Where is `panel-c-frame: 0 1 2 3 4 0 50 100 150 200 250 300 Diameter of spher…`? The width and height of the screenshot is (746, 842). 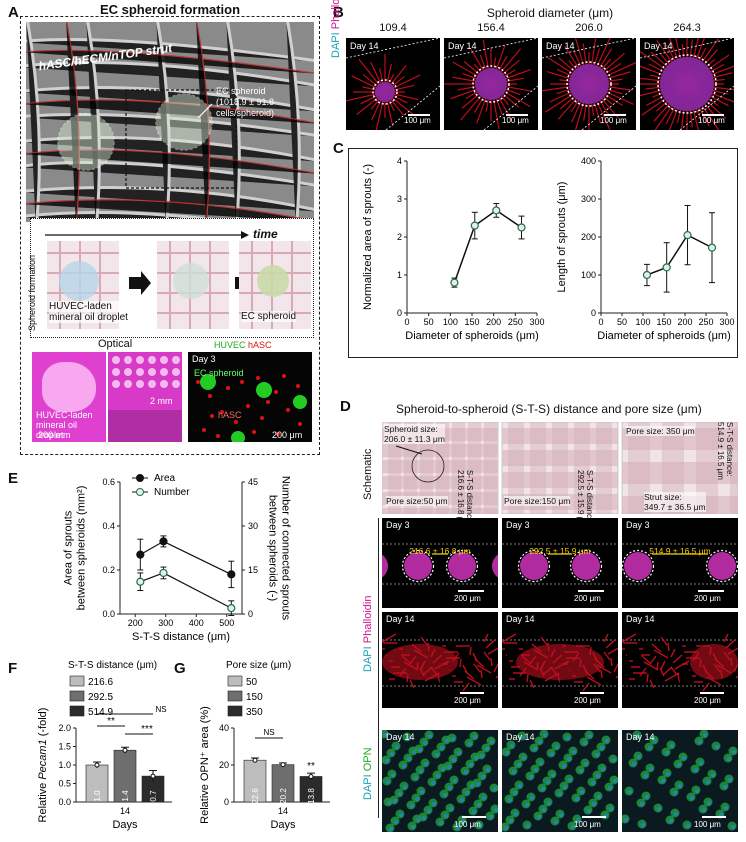 panel-c-frame: 0 1 2 3 4 0 50 100 150 200 250 300 Diameter of spher… is located at coordinates (543, 253).